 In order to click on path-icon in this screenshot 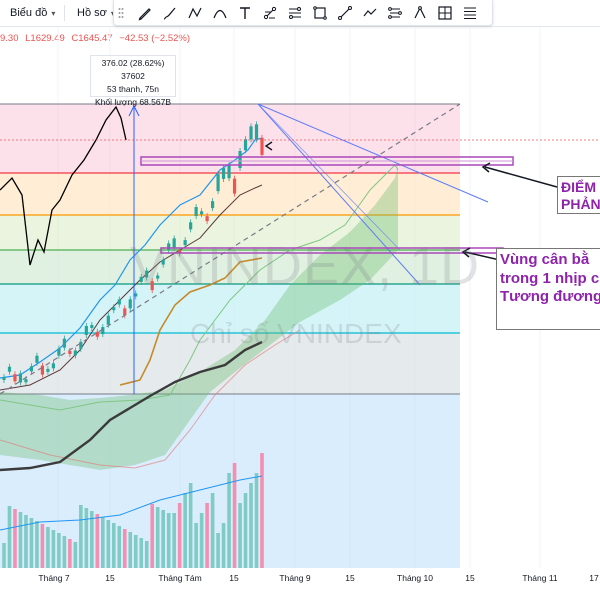, I will do `click(195, 13)`.